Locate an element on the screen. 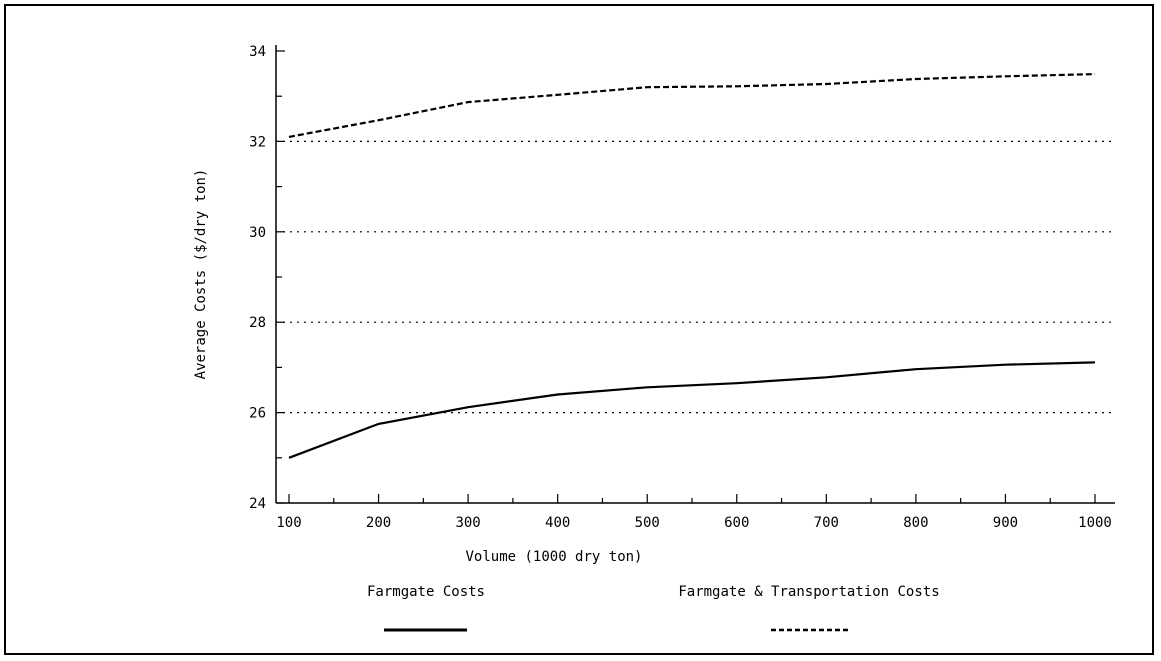 Image resolution: width=1161 pixels, height=661 pixels. y-tick-label-28: 28 is located at coordinates (257, 323).